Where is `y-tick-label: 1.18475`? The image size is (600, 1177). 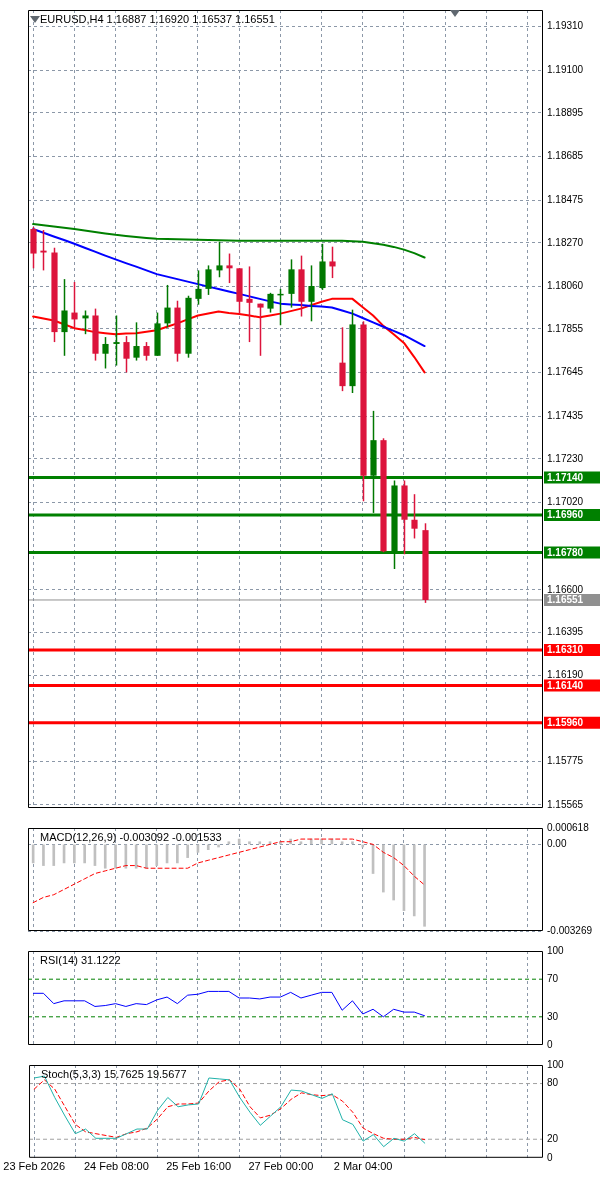
y-tick-label: 1.18475 is located at coordinates (565, 199).